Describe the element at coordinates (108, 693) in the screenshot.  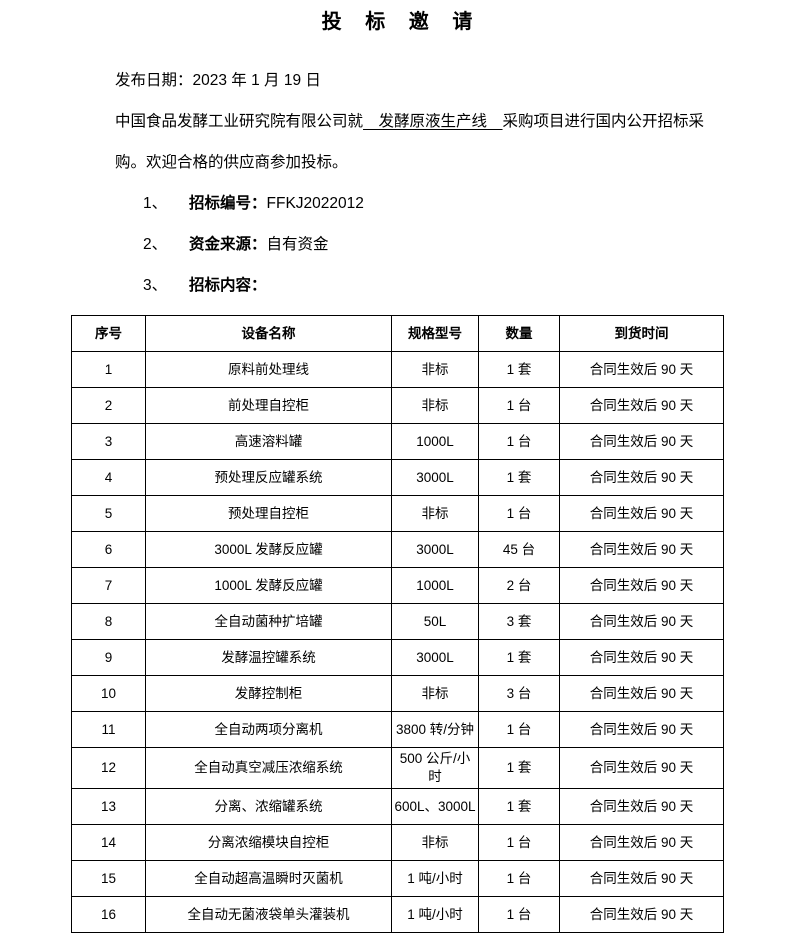
I see `cell-index: 10` at that location.